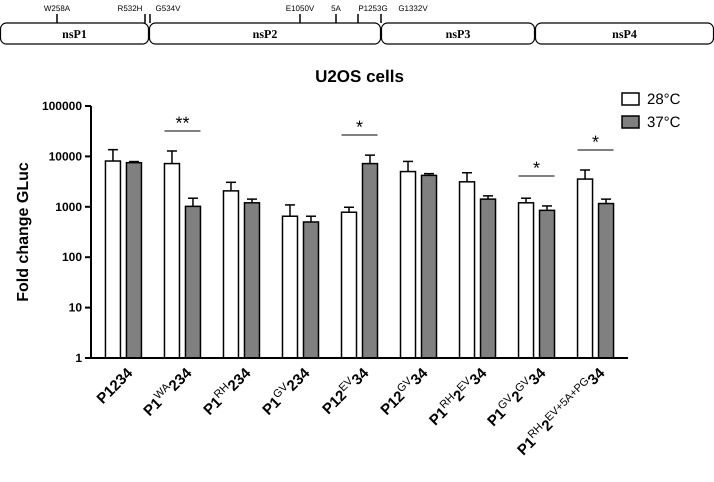 Image resolution: width=714 pixels, height=482 pixels. What do you see at coordinates (62, 106) in the screenshot?
I see `y-tick-label: 100000` at bounding box center [62, 106].